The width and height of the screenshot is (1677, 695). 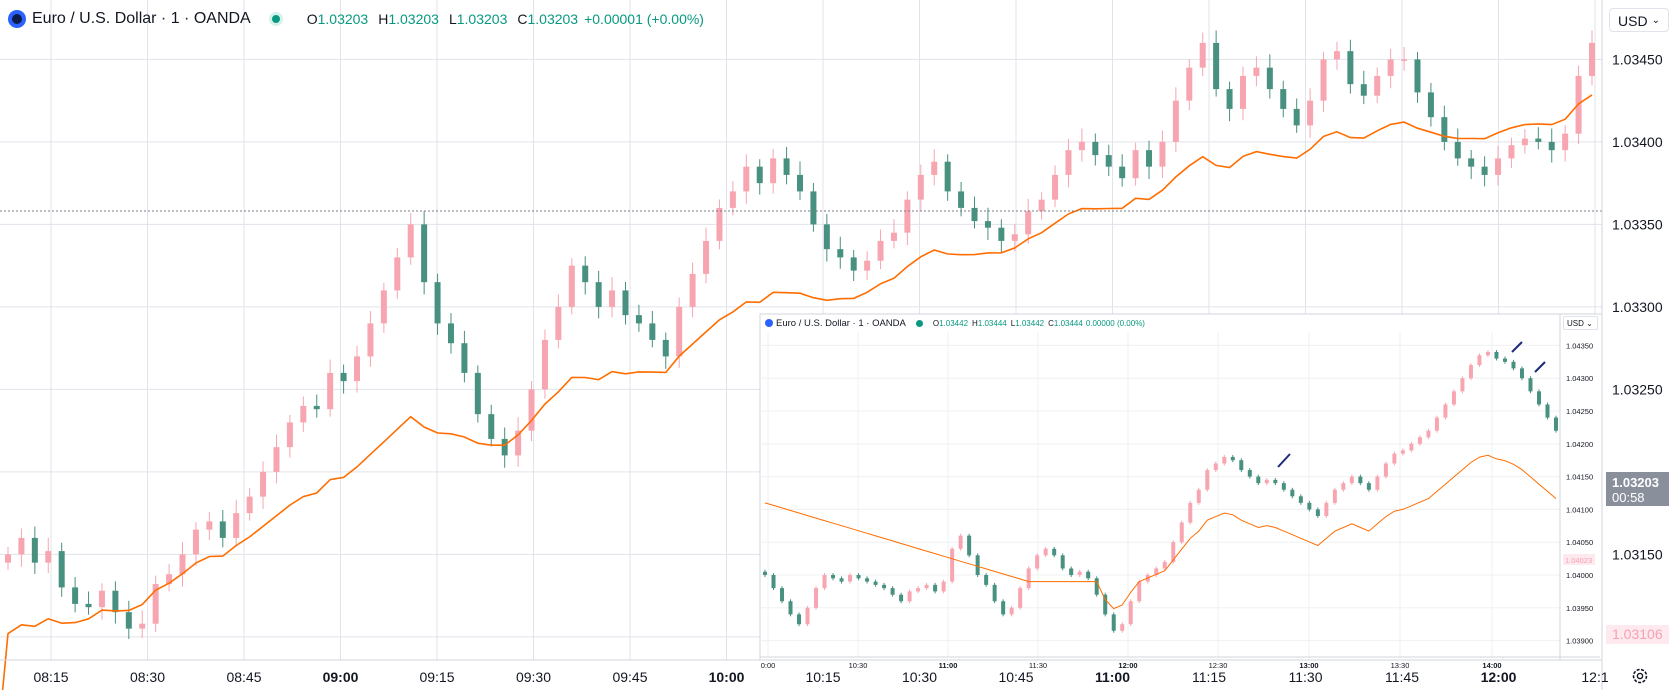 What do you see at coordinates (341, 677) in the screenshot?
I see `x-tick-label: 09:00` at bounding box center [341, 677].